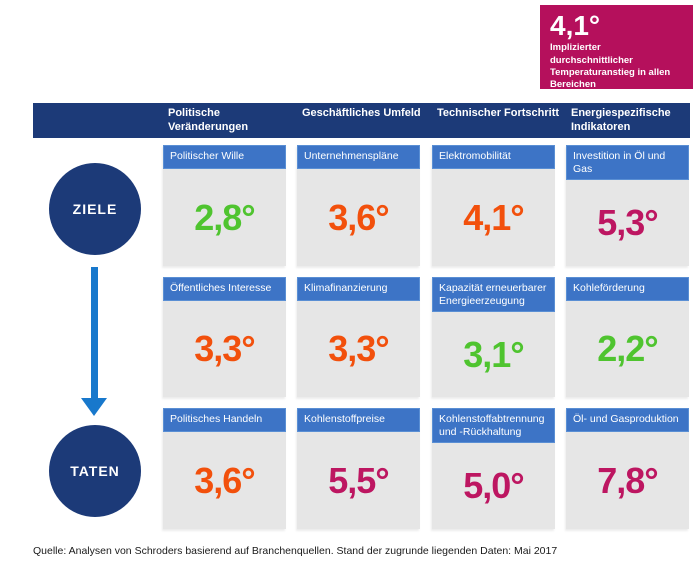 The width and height of the screenshot is (700, 565). Describe the element at coordinates (621, 120) in the screenshot. I see `column-header-energy: Energiespezifische Indikatoren` at that location.